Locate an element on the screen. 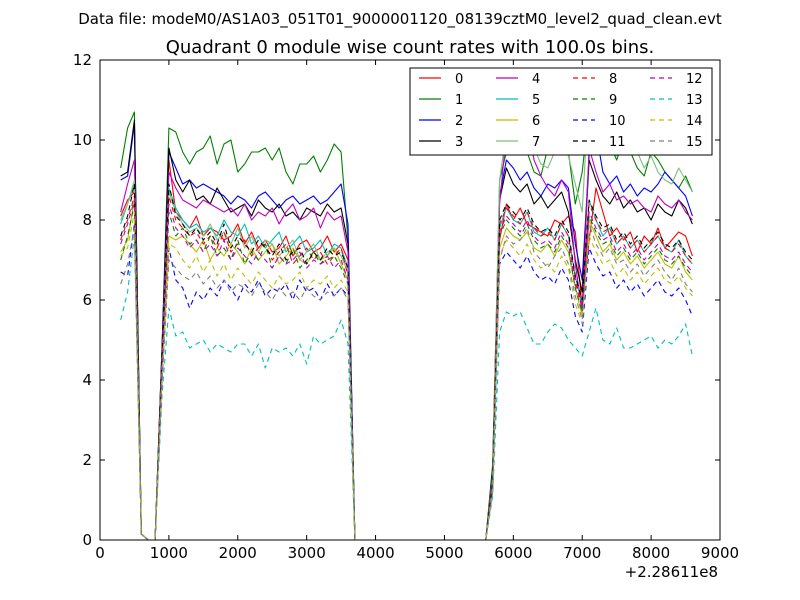 This screenshot has height=600, width=800. x-tick-label: 0 is located at coordinates (100, 553).